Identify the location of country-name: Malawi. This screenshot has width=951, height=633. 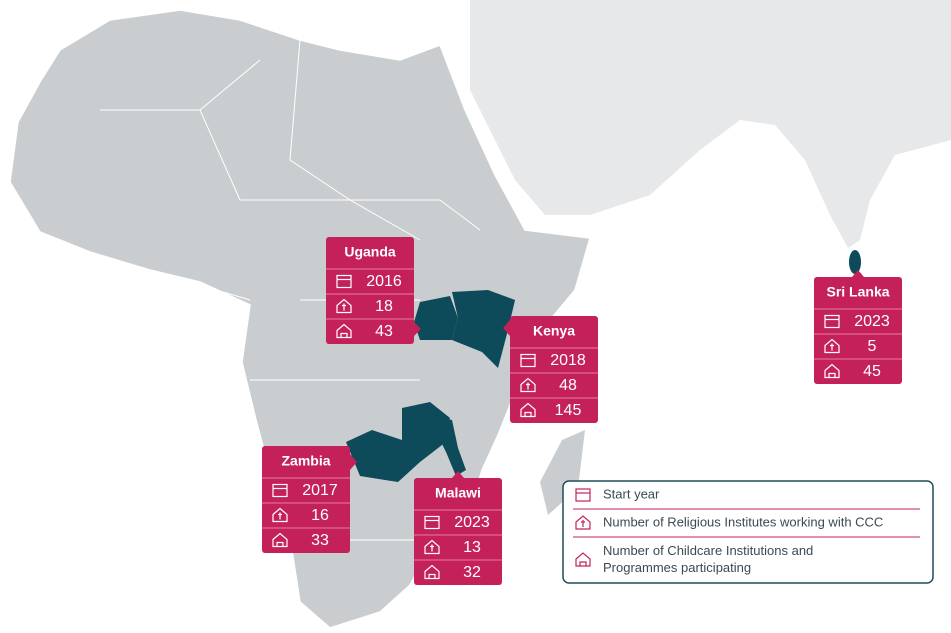
(458, 493).